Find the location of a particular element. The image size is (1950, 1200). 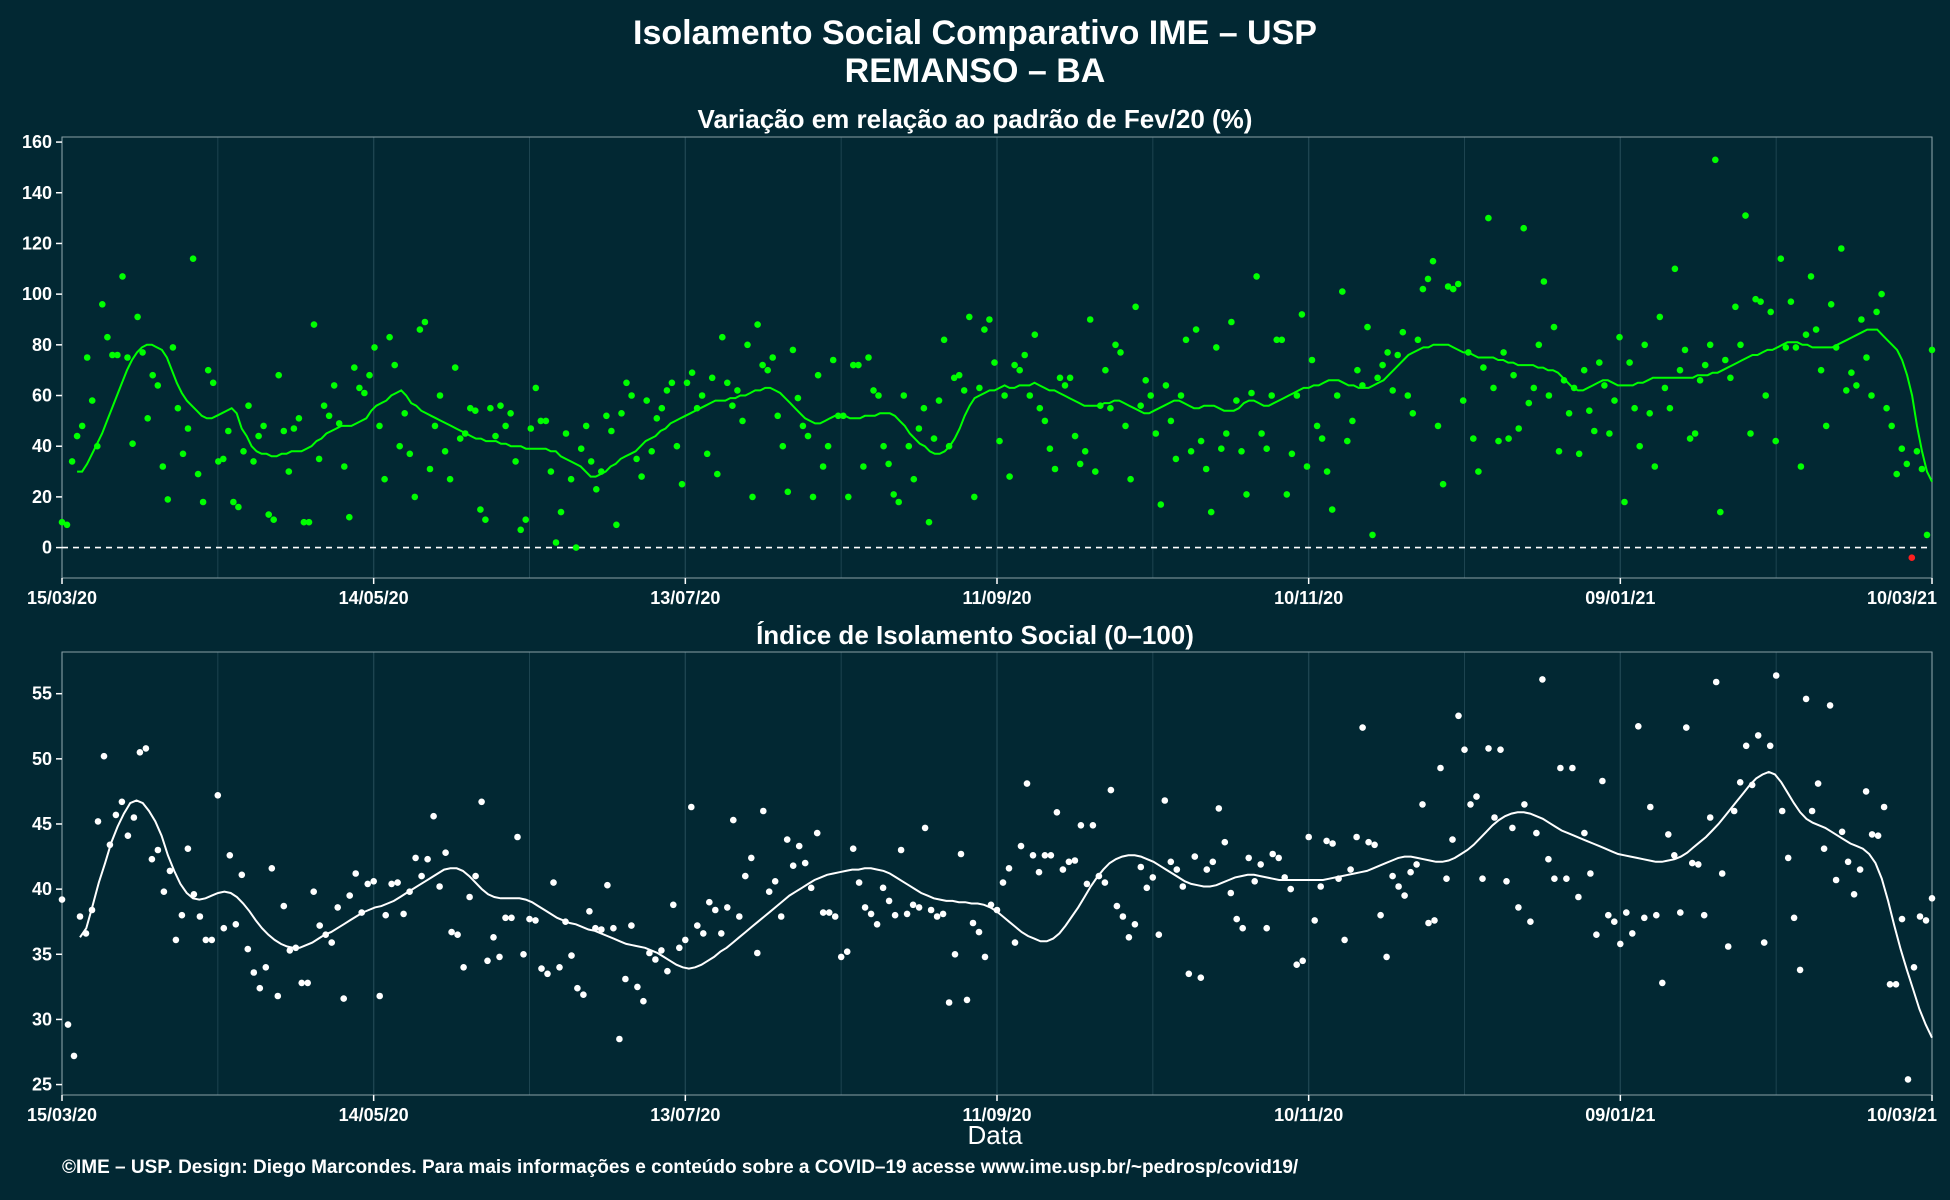

location-title: REMANSO – BA is located at coordinates (975, 71).